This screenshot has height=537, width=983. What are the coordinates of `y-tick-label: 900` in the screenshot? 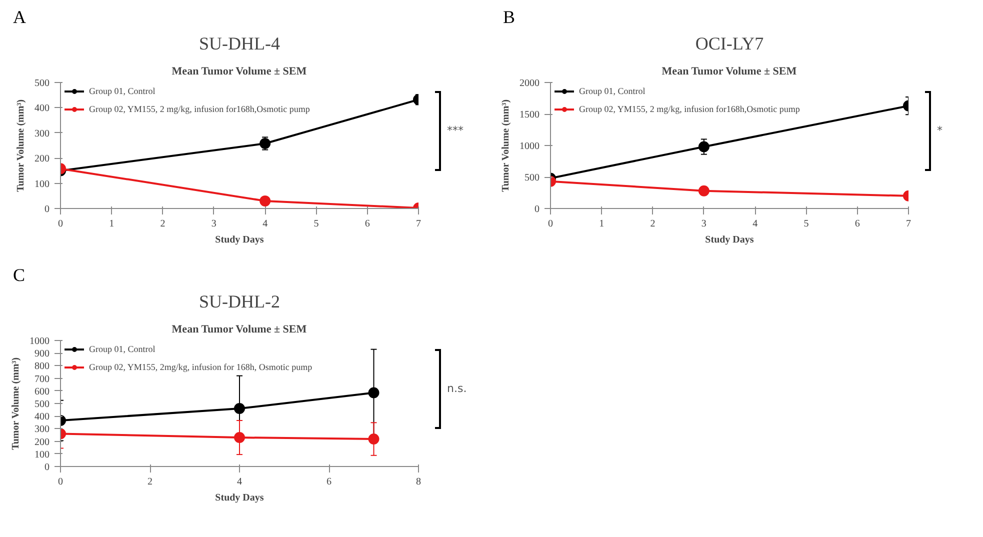 It's located at (42, 354).